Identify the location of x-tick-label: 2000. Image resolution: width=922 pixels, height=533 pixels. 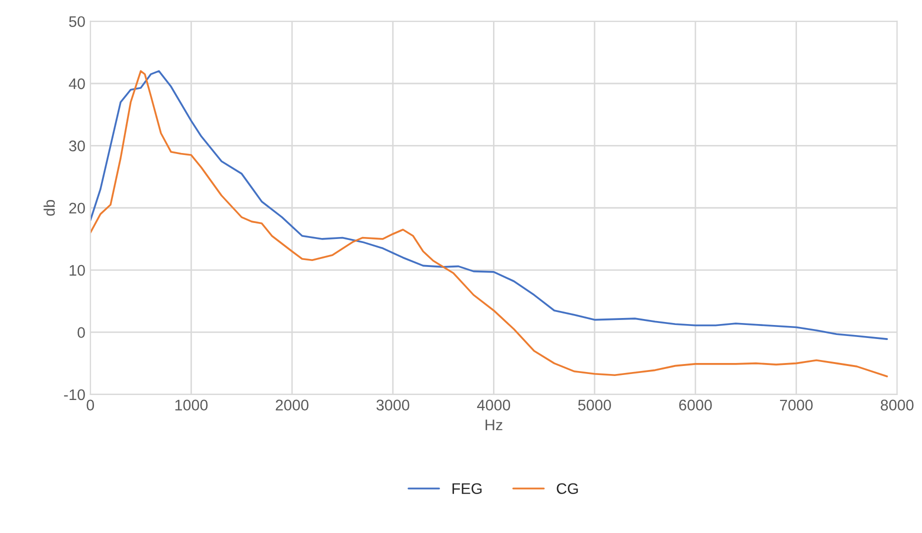
(292, 405).